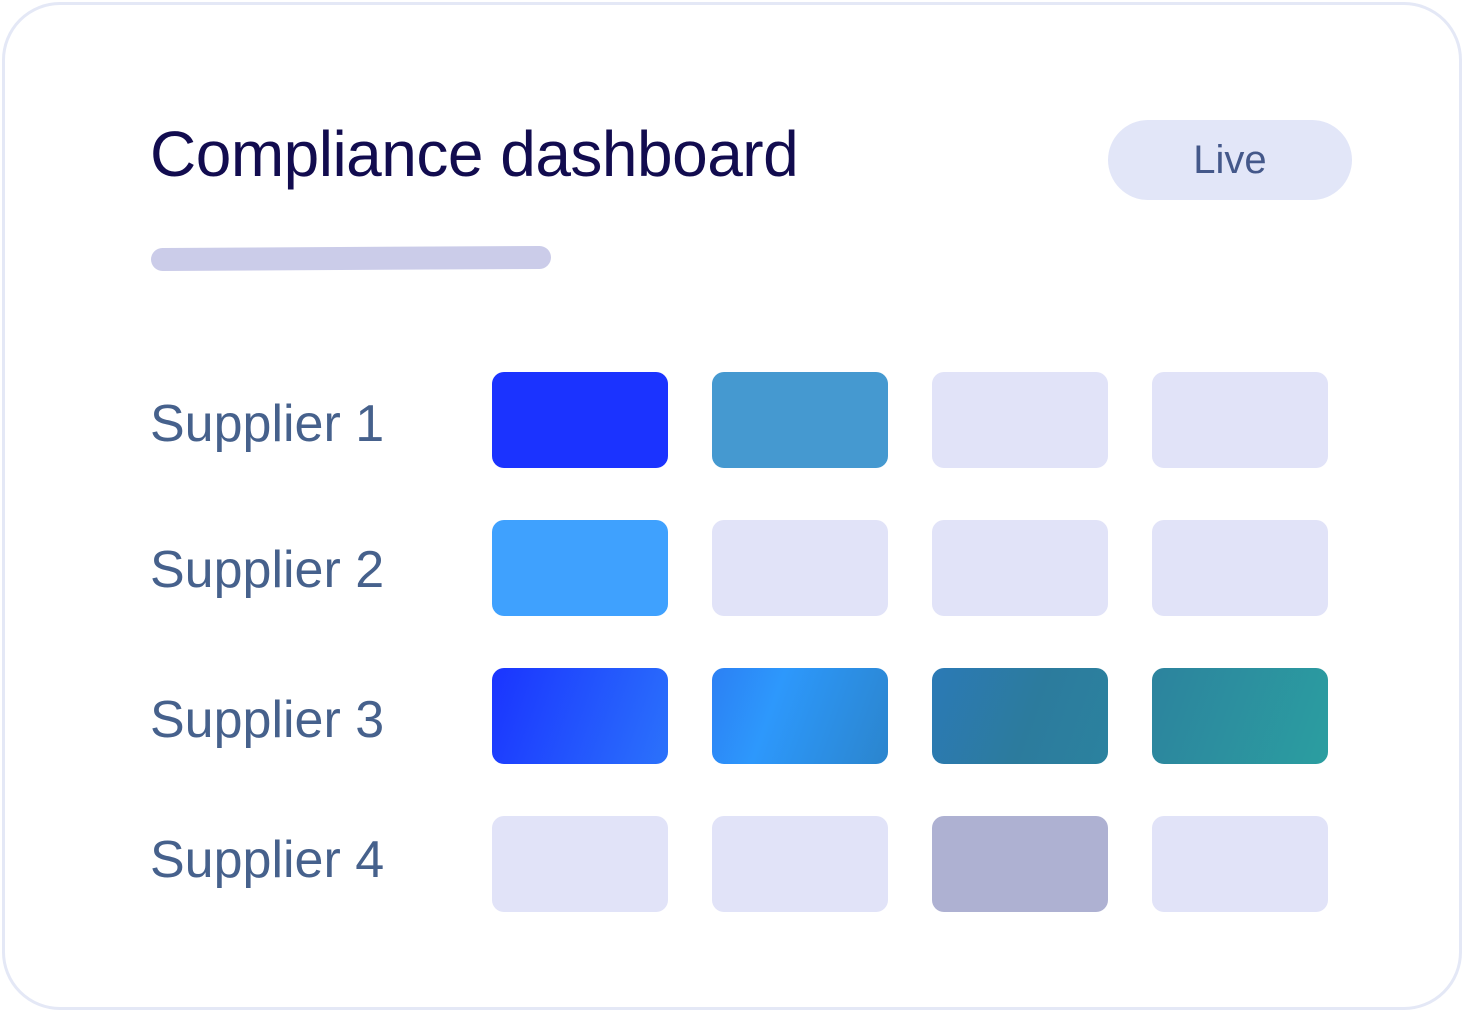 This screenshot has height=1016, width=1468. What do you see at coordinates (267, 424) in the screenshot?
I see `supplier-label-1: Supplier 1` at bounding box center [267, 424].